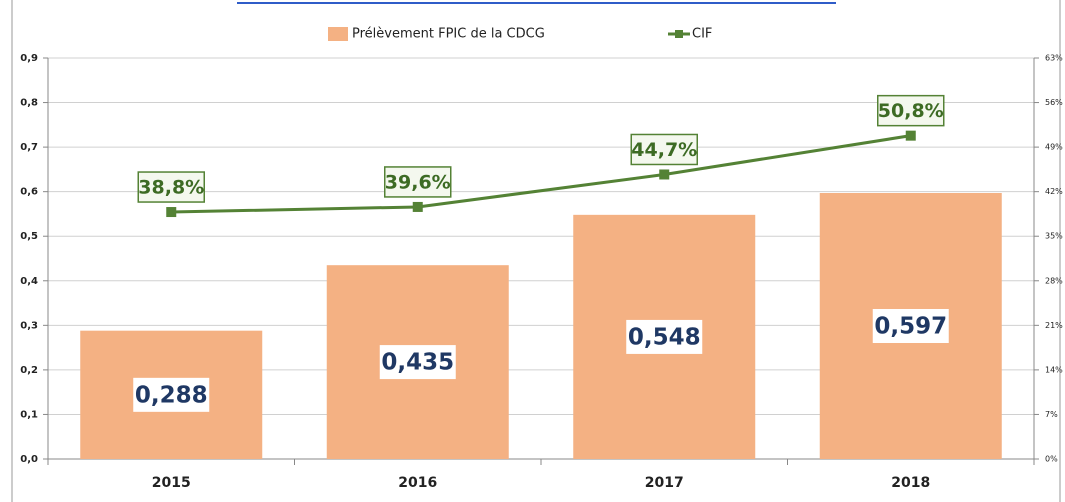 The image size is (1065, 502). Describe the element at coordinates (1054, 191) in the screenshot. I see `y2-tick-label: 42%` at that location.